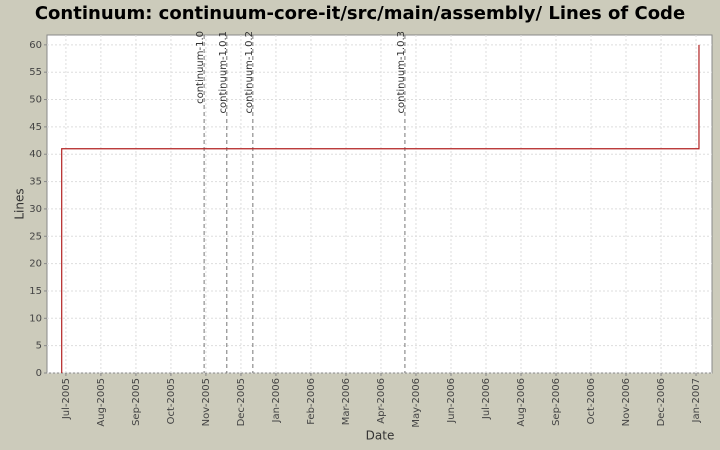  What do you see at coordinates (35, 236) in the screenshot?
I see `y-tick-label: 25` at bounding box center [35, 236].